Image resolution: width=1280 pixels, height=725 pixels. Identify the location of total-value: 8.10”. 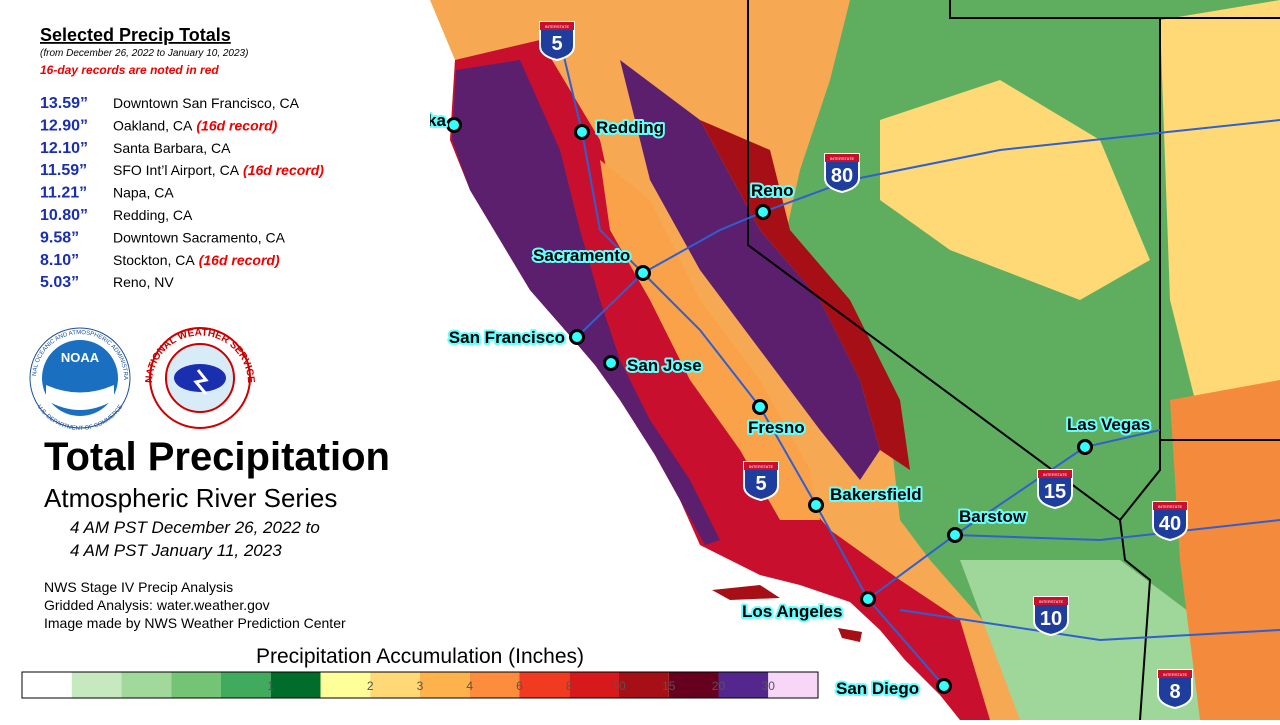
(59, 260).